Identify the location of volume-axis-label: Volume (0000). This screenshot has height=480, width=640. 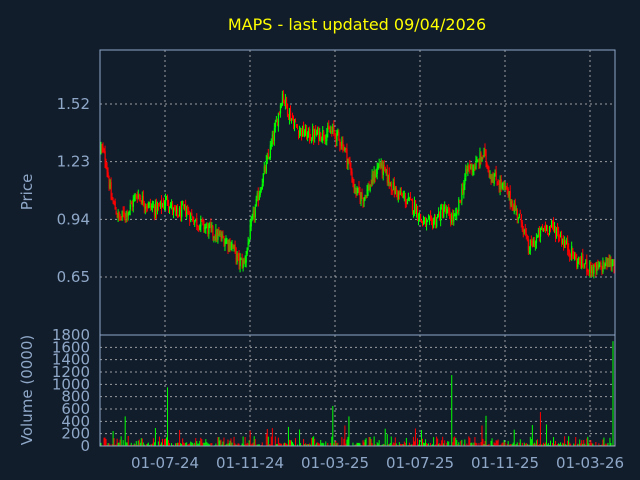
(27, 390).